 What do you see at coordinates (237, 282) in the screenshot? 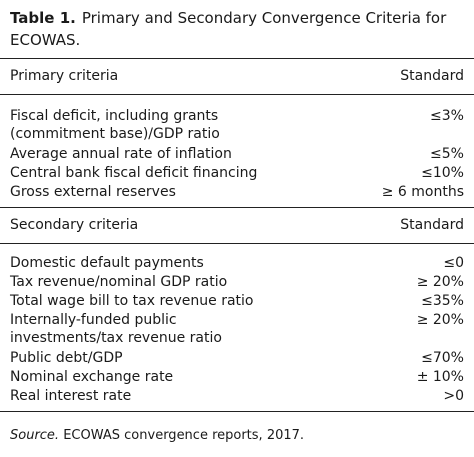
I see `table-row: Tax revenue/nominal GDP ratio ≥ 20%` at bounding box center [237, 282].